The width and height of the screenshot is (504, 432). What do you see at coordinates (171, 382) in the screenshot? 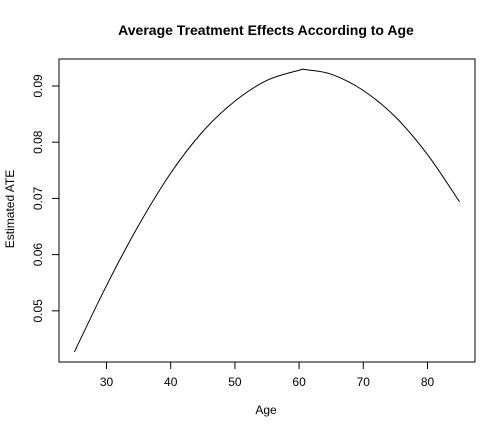
I see `x-tick-label: 40` at bounding box center [171, 382].